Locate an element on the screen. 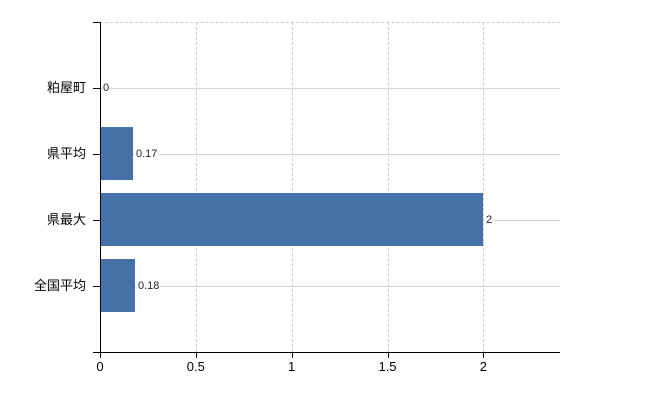  category-label: 県平均 is located at coordinates (66, 153).